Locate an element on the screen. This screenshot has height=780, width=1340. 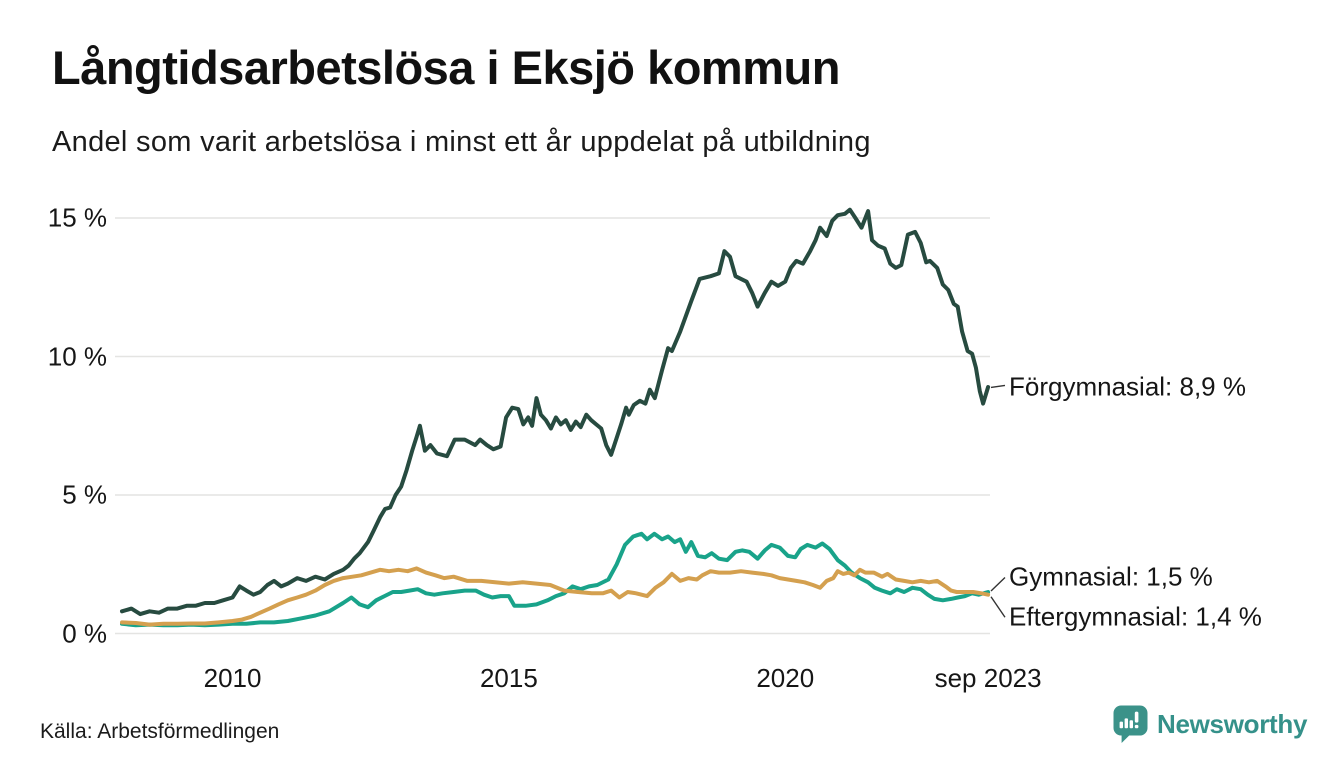
newsworthy-wordmark: Newsworthy is located at coordinates (1232, 724).